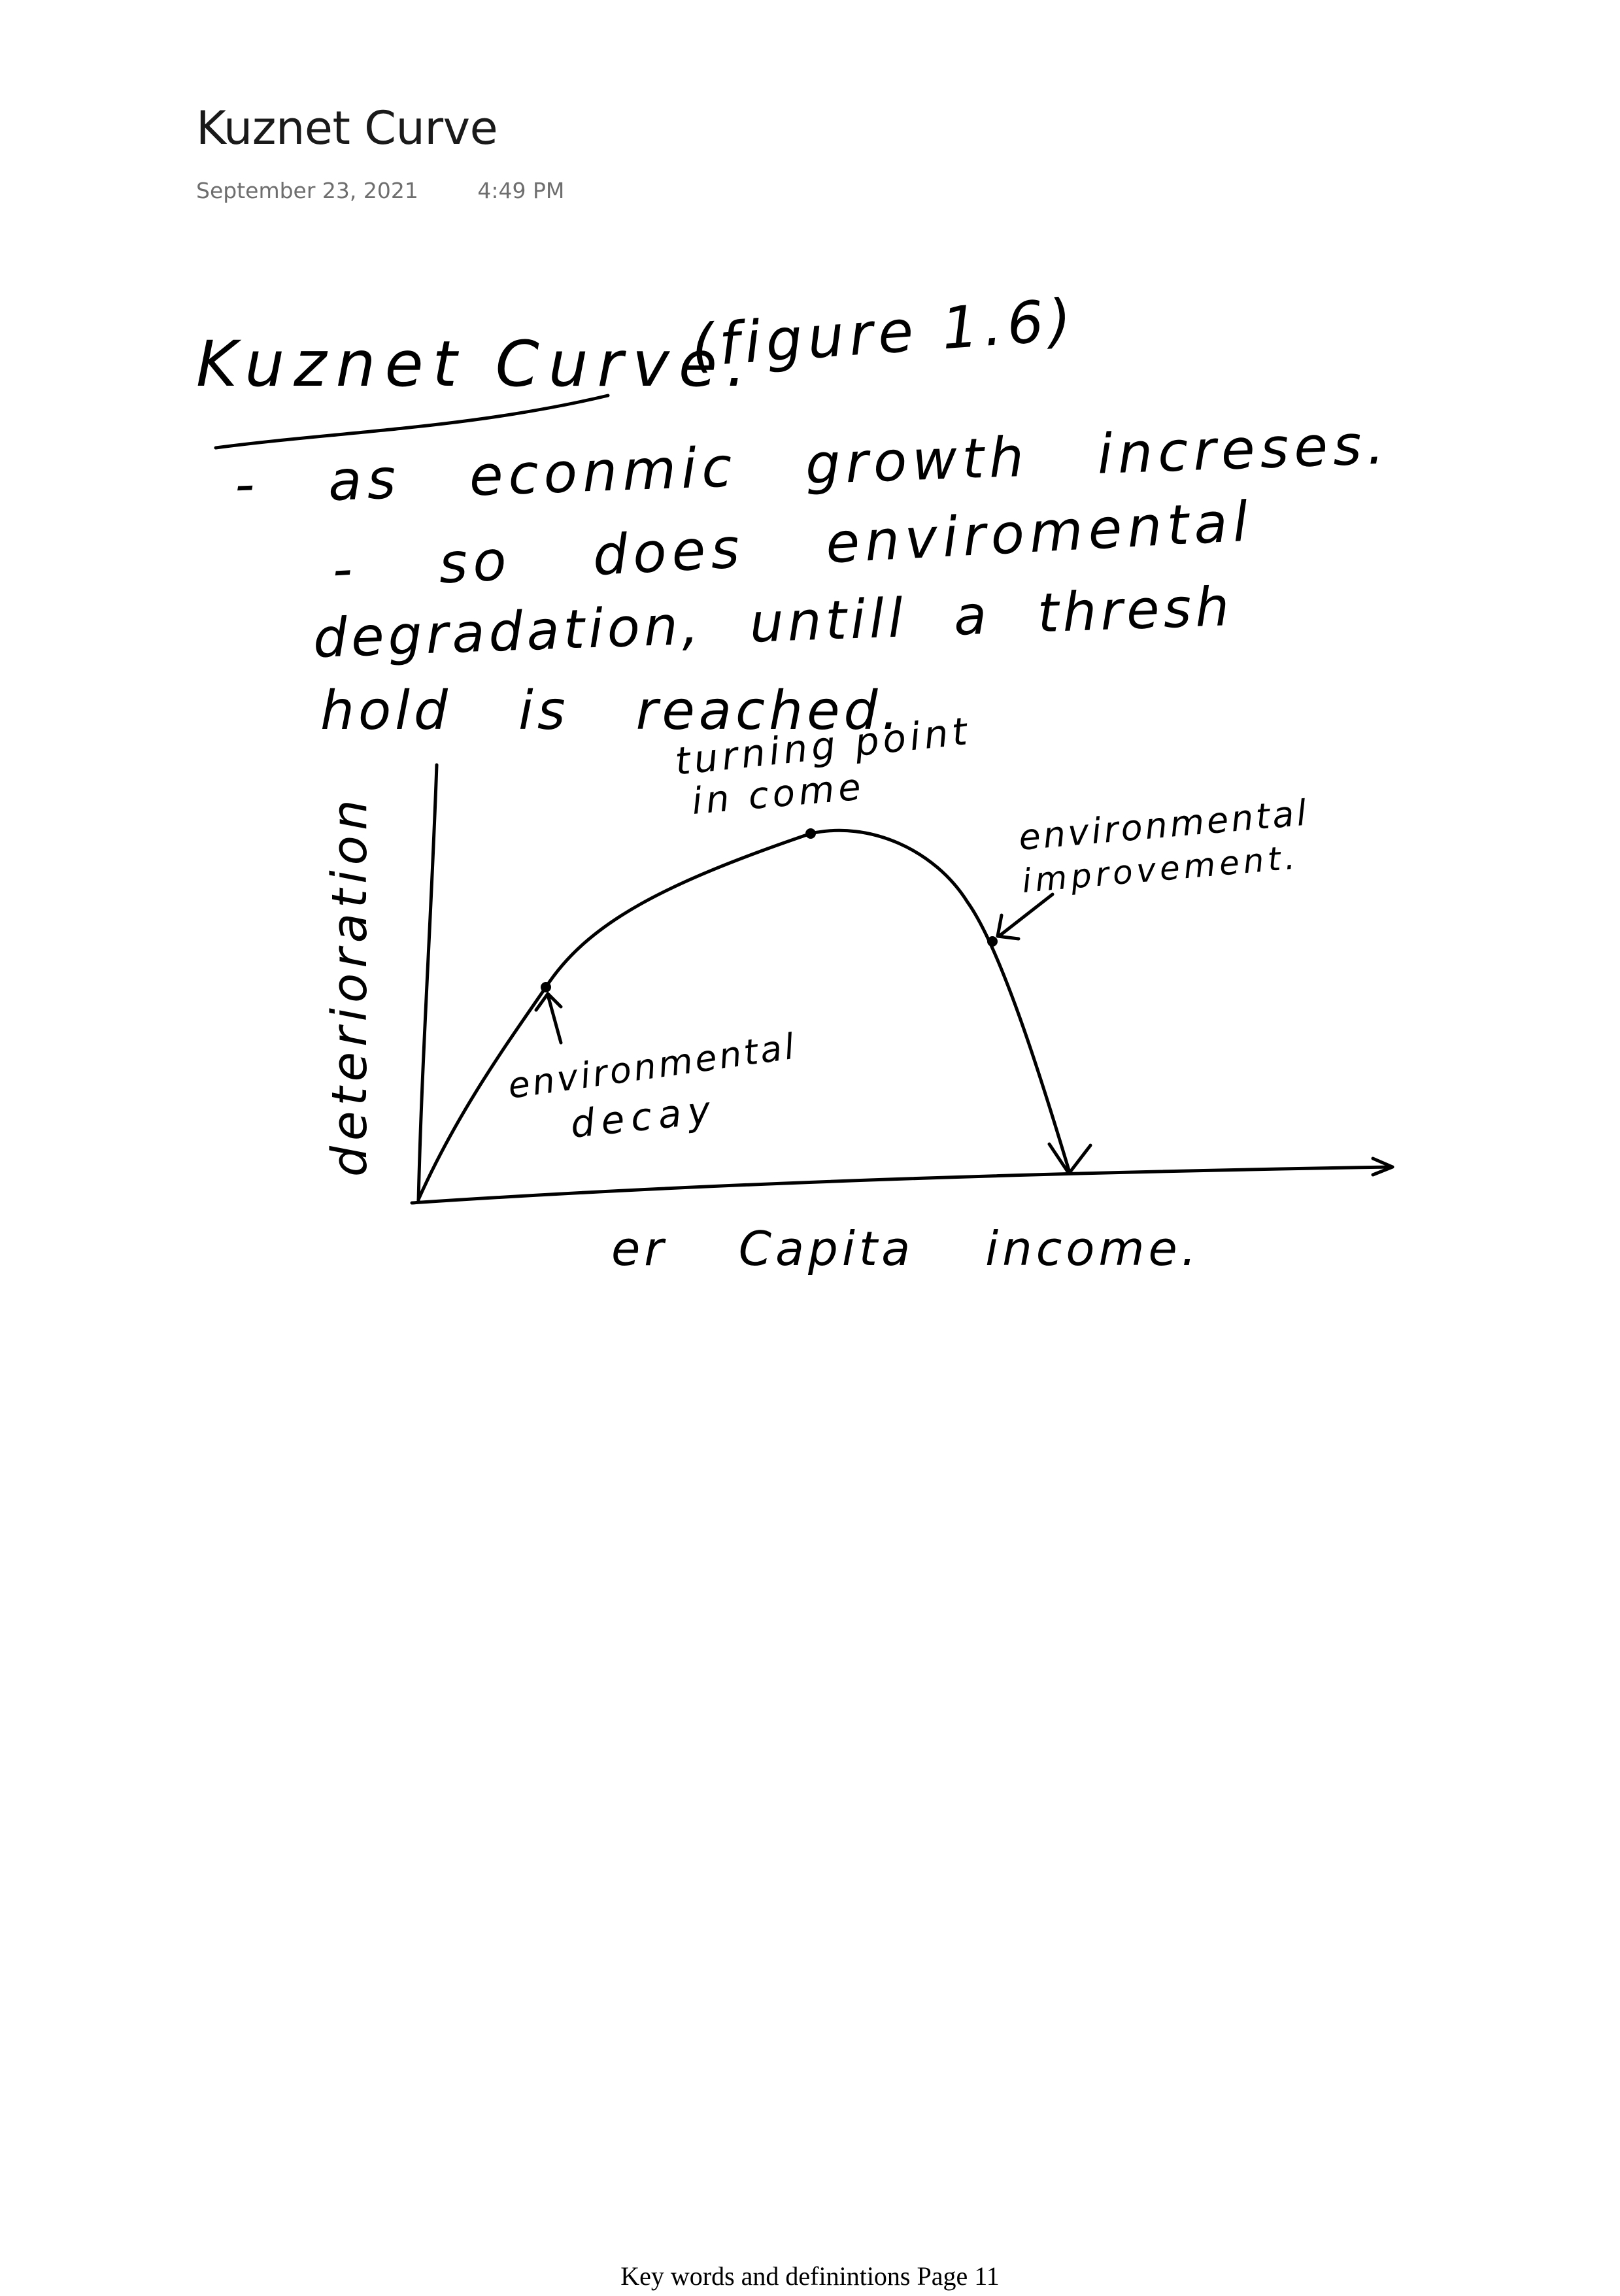 The height and width of the screenshot is (2296, 1620). Describe the element at coordinates (611, 711) in the screenshot. I see `note-line-4: hold is reached.` at that location.